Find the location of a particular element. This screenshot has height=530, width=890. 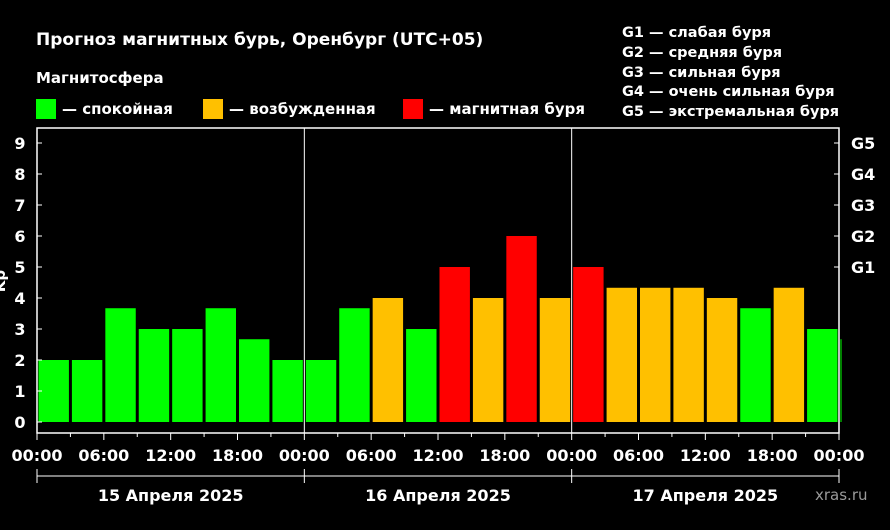

y-tick-label: 8 is located at coordinates (19, 174).